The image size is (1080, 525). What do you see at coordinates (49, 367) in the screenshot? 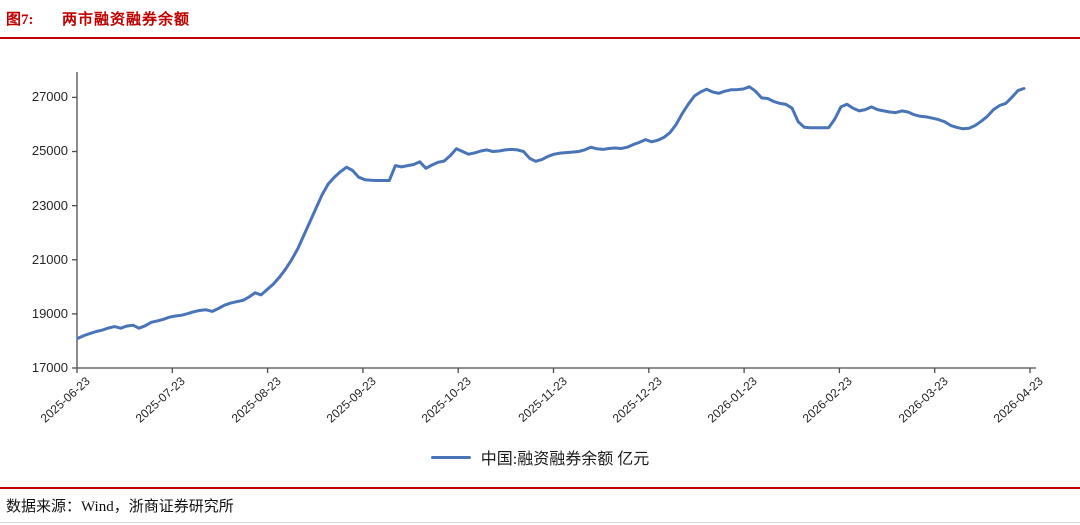
I see `y-axis-label: 17000` at bounding box center [49, 367].